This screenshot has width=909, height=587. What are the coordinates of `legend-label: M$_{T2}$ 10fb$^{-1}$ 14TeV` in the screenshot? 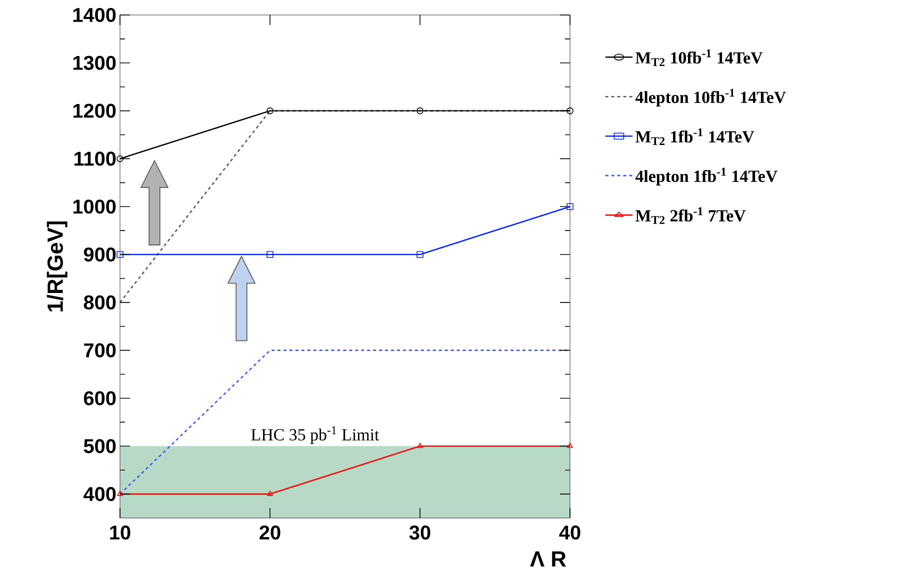 It's located at (699, 57).